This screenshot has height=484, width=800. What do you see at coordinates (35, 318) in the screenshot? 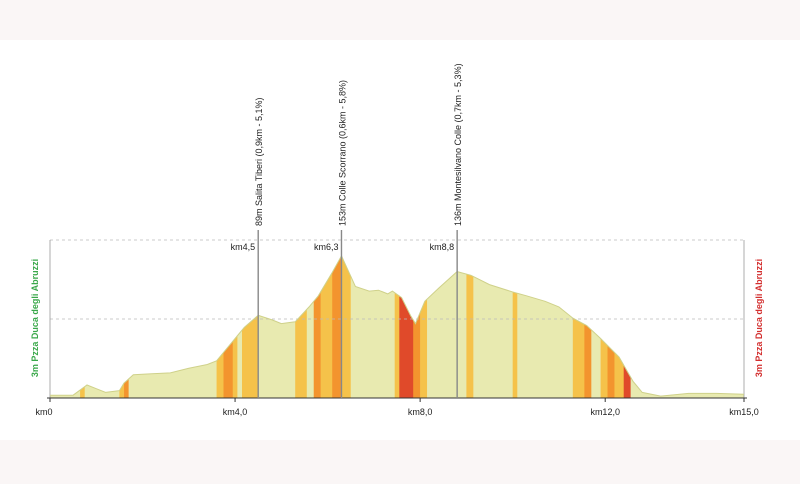
I see `start-label: 3m Pzza Duca degli Abruzzi` at bounding box center [35, 318].